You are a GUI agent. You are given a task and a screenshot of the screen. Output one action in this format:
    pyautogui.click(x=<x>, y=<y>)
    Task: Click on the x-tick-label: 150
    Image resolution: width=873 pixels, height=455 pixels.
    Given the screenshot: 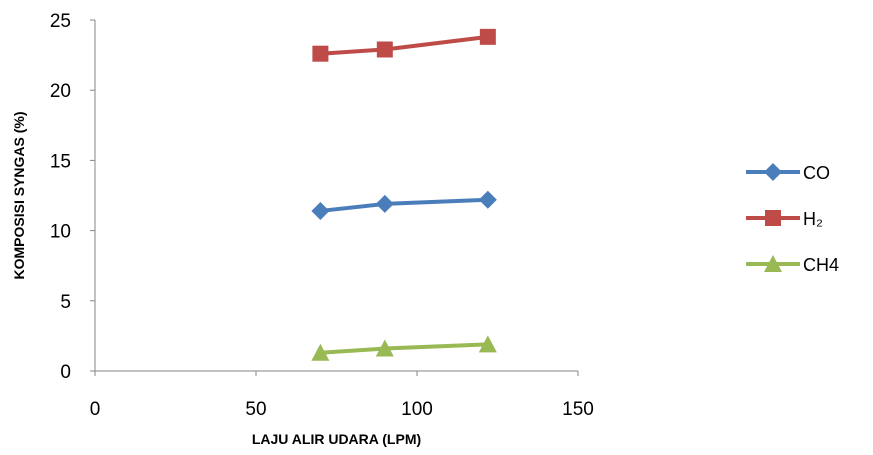 What is the action you would take?
    pyautogui.click(x=578, y=409)
    